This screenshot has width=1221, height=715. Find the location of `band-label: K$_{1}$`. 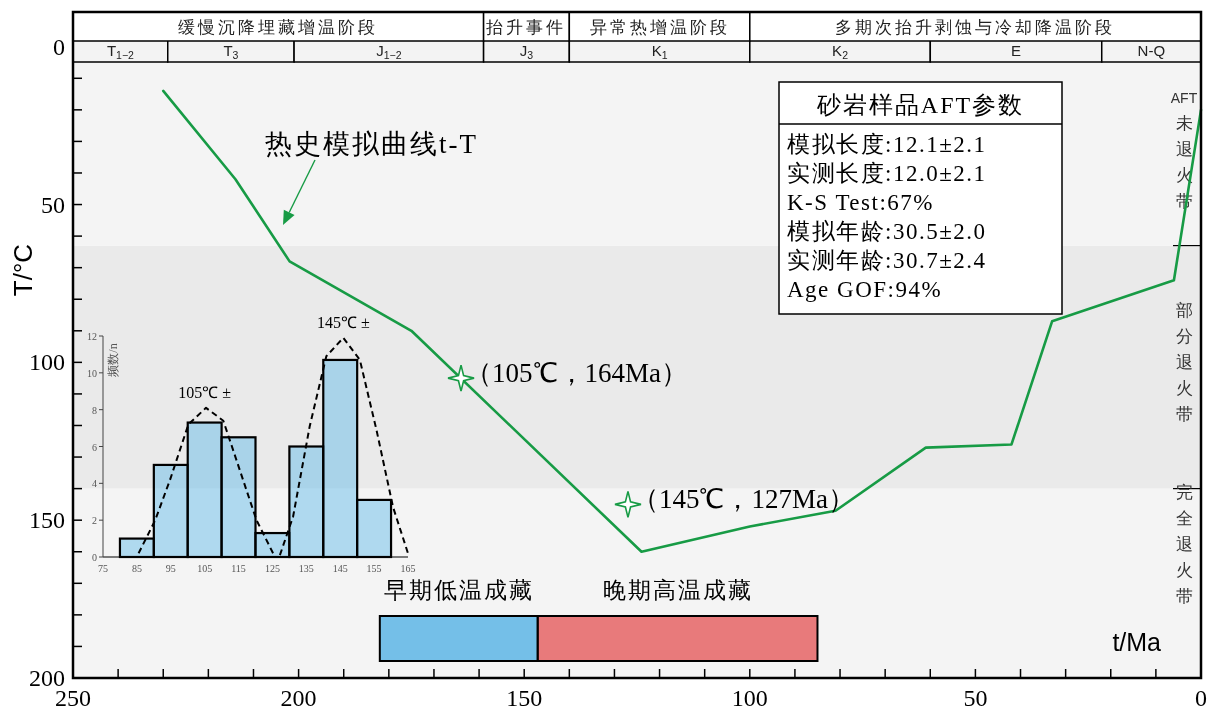

band-label: K$_{1}$ is located at coordinates (659, 51).